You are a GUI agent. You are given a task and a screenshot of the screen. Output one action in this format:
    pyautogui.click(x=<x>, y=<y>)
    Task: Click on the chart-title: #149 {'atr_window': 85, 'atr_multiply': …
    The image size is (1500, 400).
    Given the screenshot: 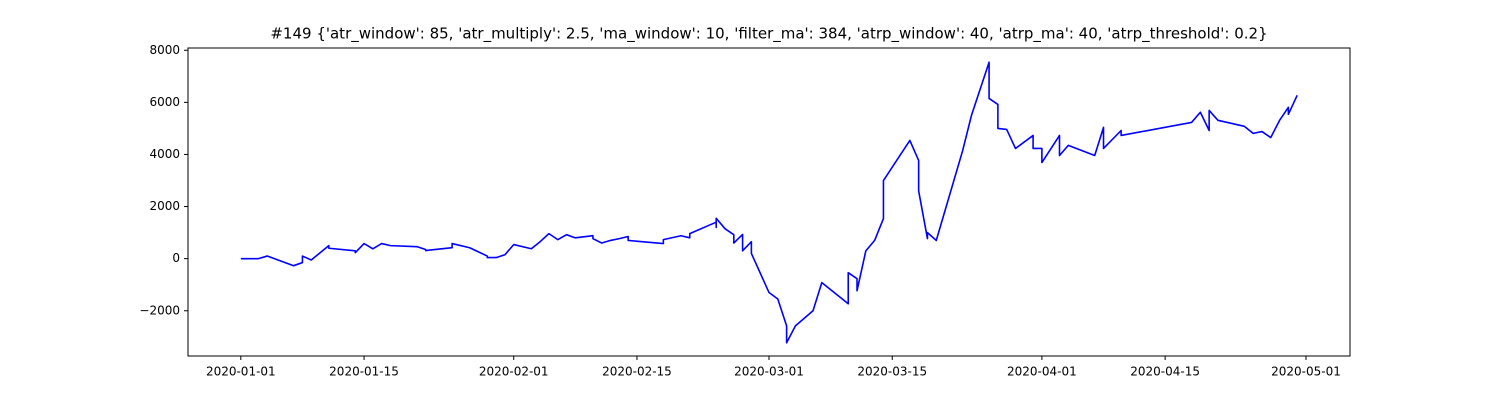 What is the action you would take?
    pyautogui.click(x=768, y=34)
    